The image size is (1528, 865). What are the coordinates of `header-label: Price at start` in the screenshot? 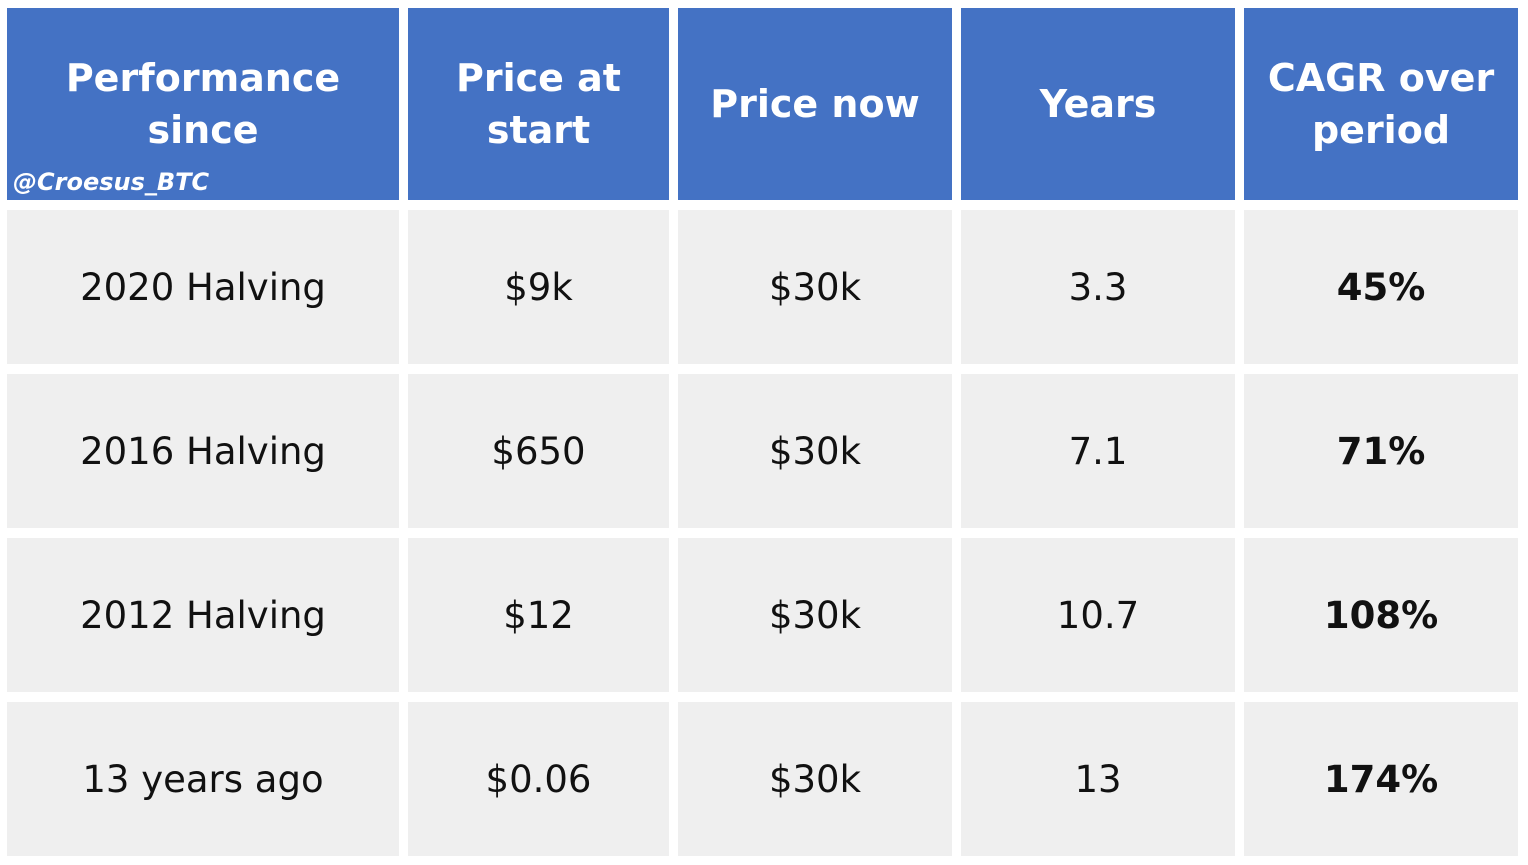 It's located at (538, 104).